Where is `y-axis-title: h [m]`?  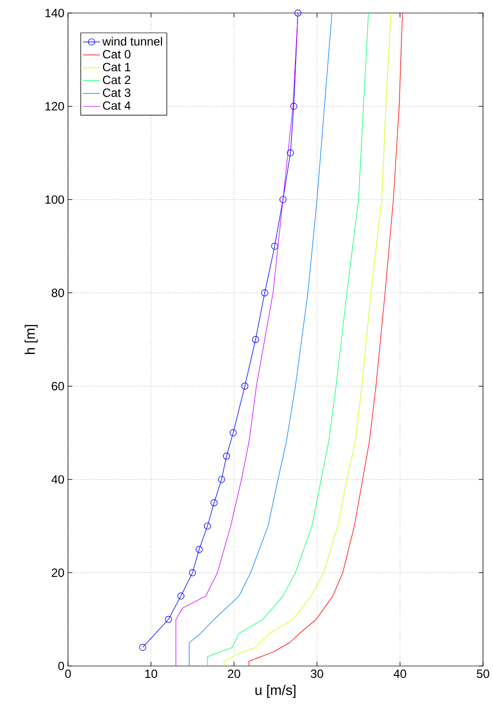
y-axis-title: h [m] is located at coordinates (31, 339).